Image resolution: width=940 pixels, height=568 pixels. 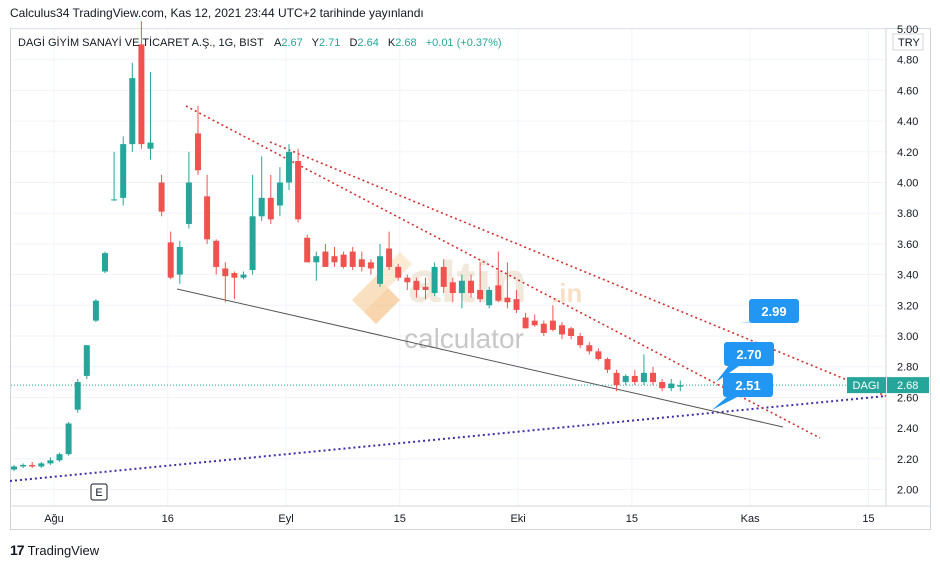 What do you see at coordinates (745, 362) in the screenshot?
I see `price-callout: 2.70` at bounding box center [745, 362].